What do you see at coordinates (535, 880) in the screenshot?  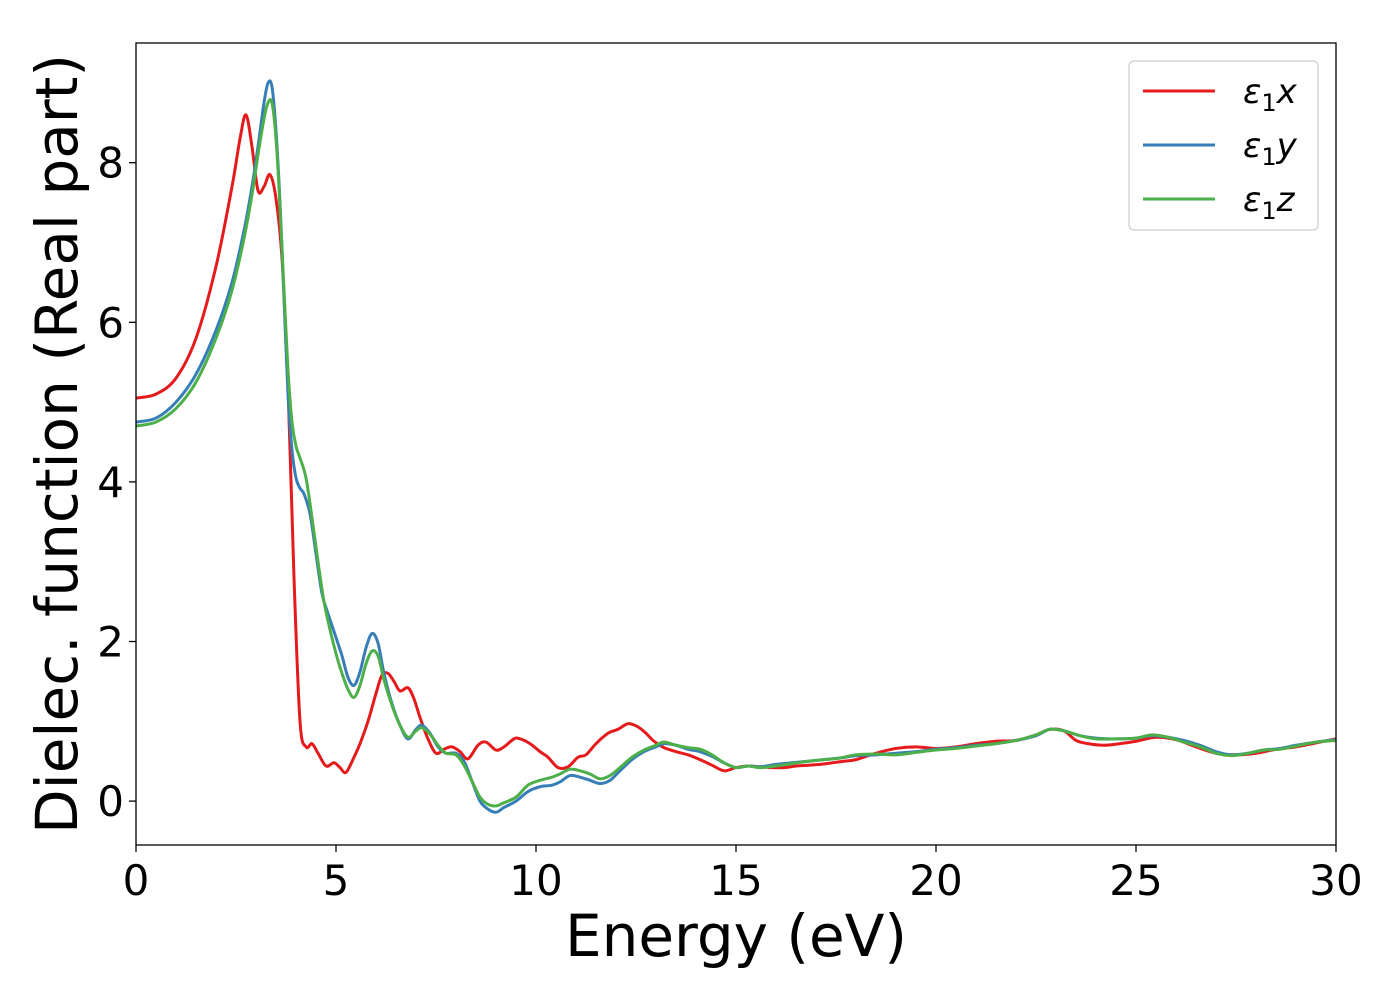 I see `x-tick-label: 10` at bounding box center [535, 880].